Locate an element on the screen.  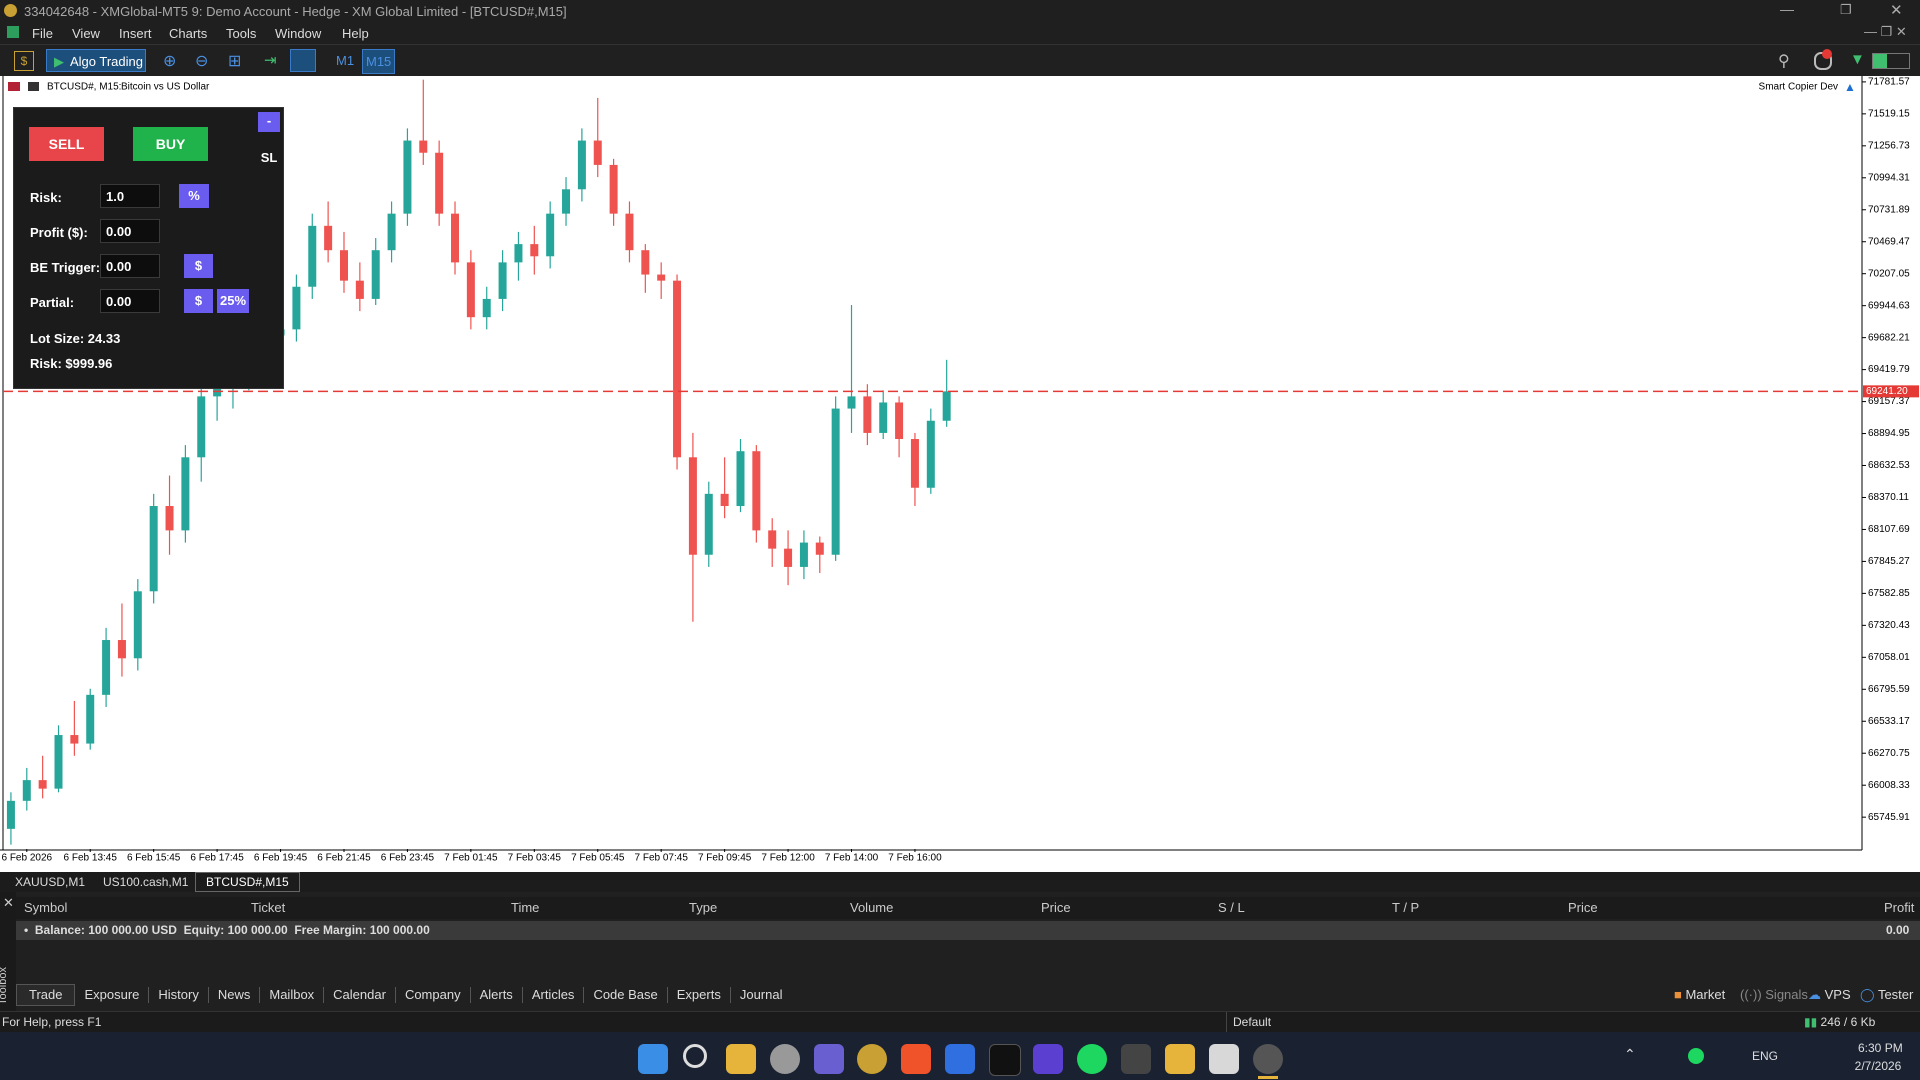
menu-item: Window is located at coordinates (298, 33).